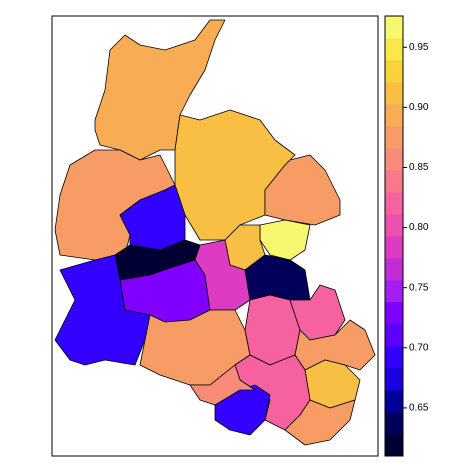 Image resolution: width=474 pixels, height=474 pixels. I want to click on colorbar-tick-label: 0.80, so click(419, 227).